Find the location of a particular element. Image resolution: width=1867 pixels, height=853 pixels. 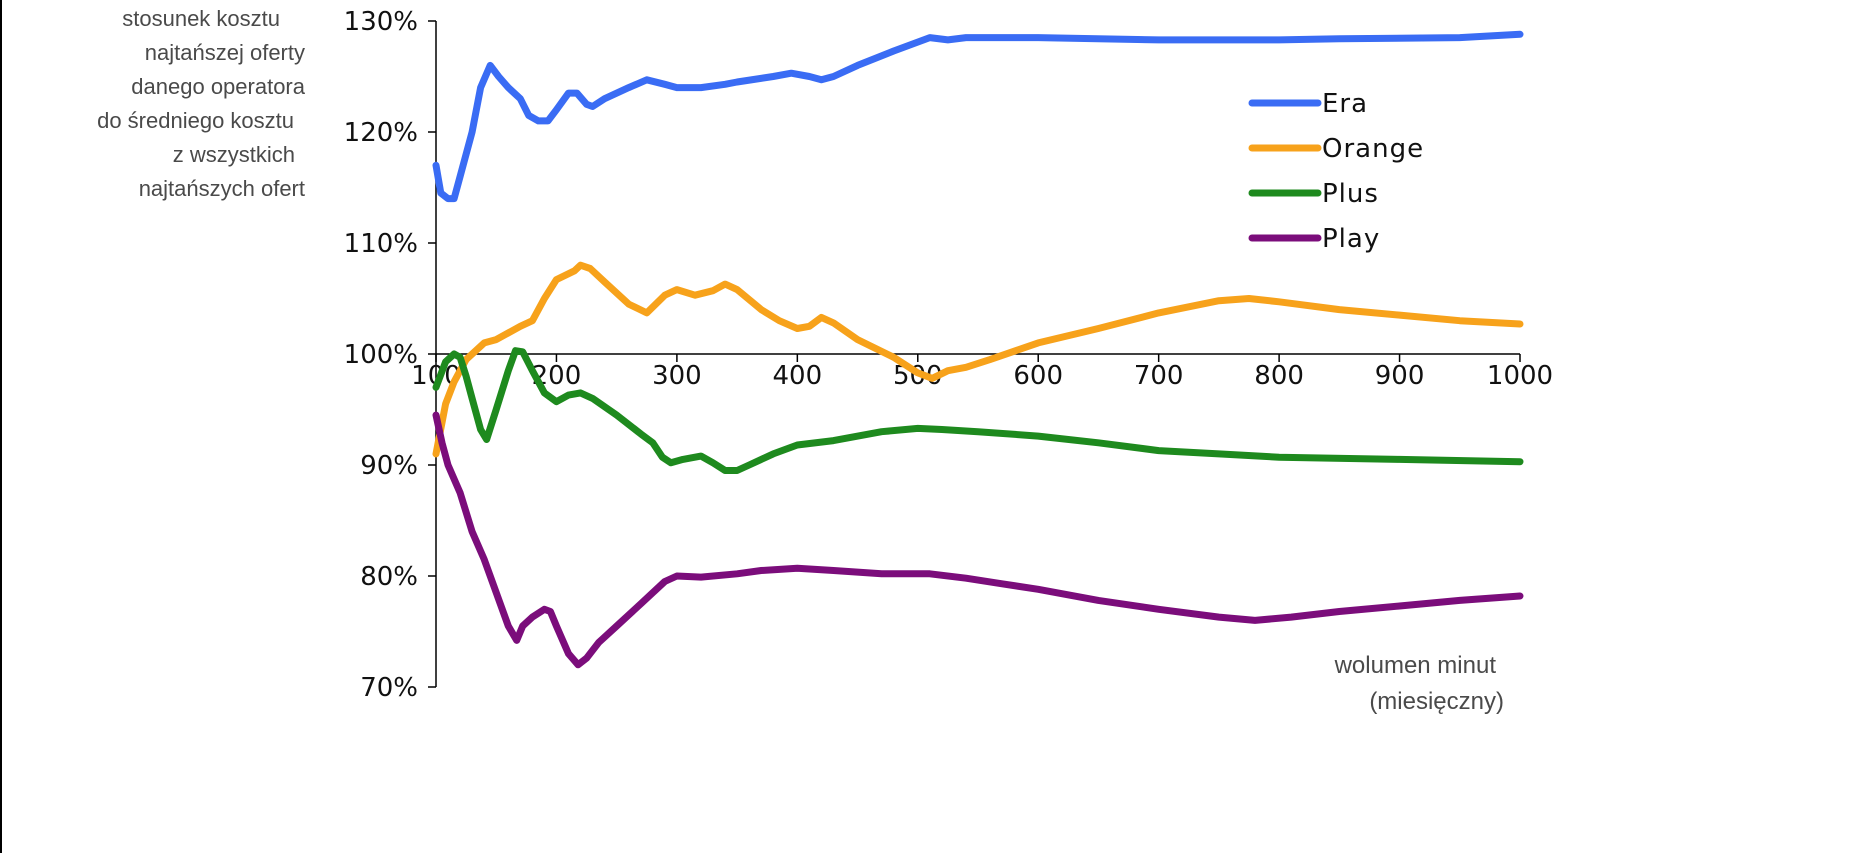

y-tick-label: 90% is located at coordinates (389, 466).